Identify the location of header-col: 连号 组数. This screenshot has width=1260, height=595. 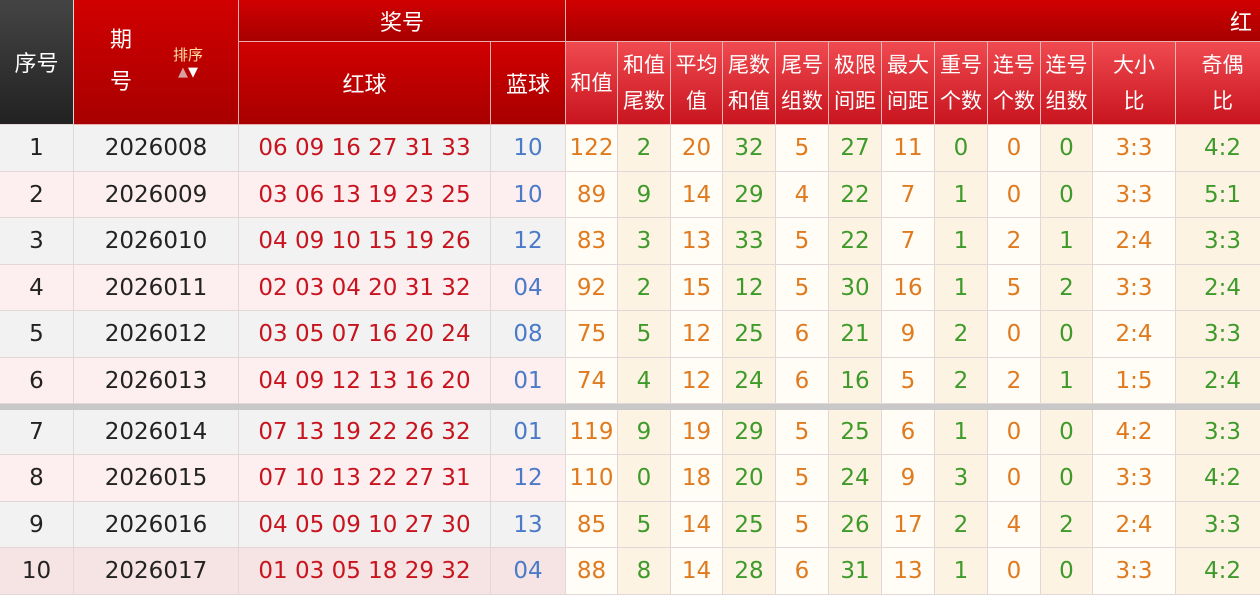
(1067, 83).